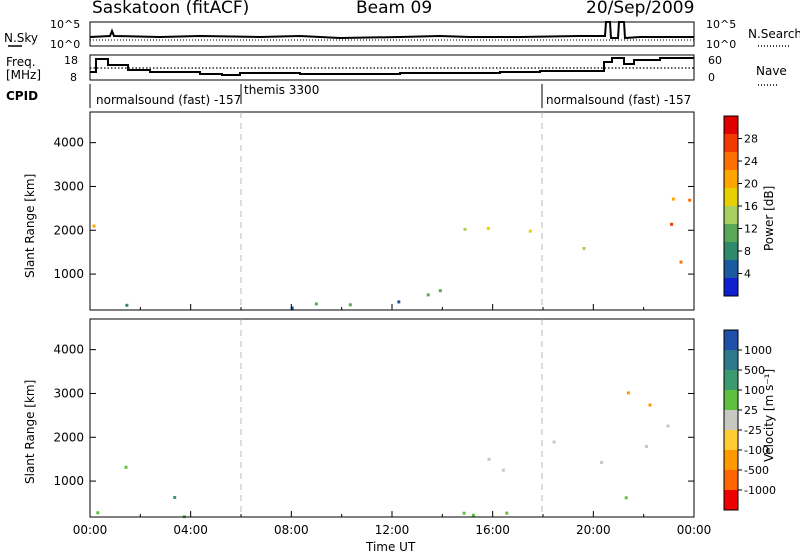 Image resolution: width=800 pixels, height=554 pixels. I want to click on cpid-segment-2: themis 3300, so click(281, 90).